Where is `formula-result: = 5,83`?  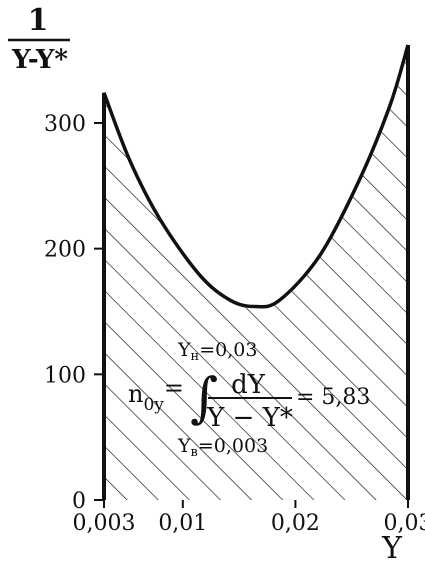 formula-result: = 5,83 is located at coordinates (333, 397).